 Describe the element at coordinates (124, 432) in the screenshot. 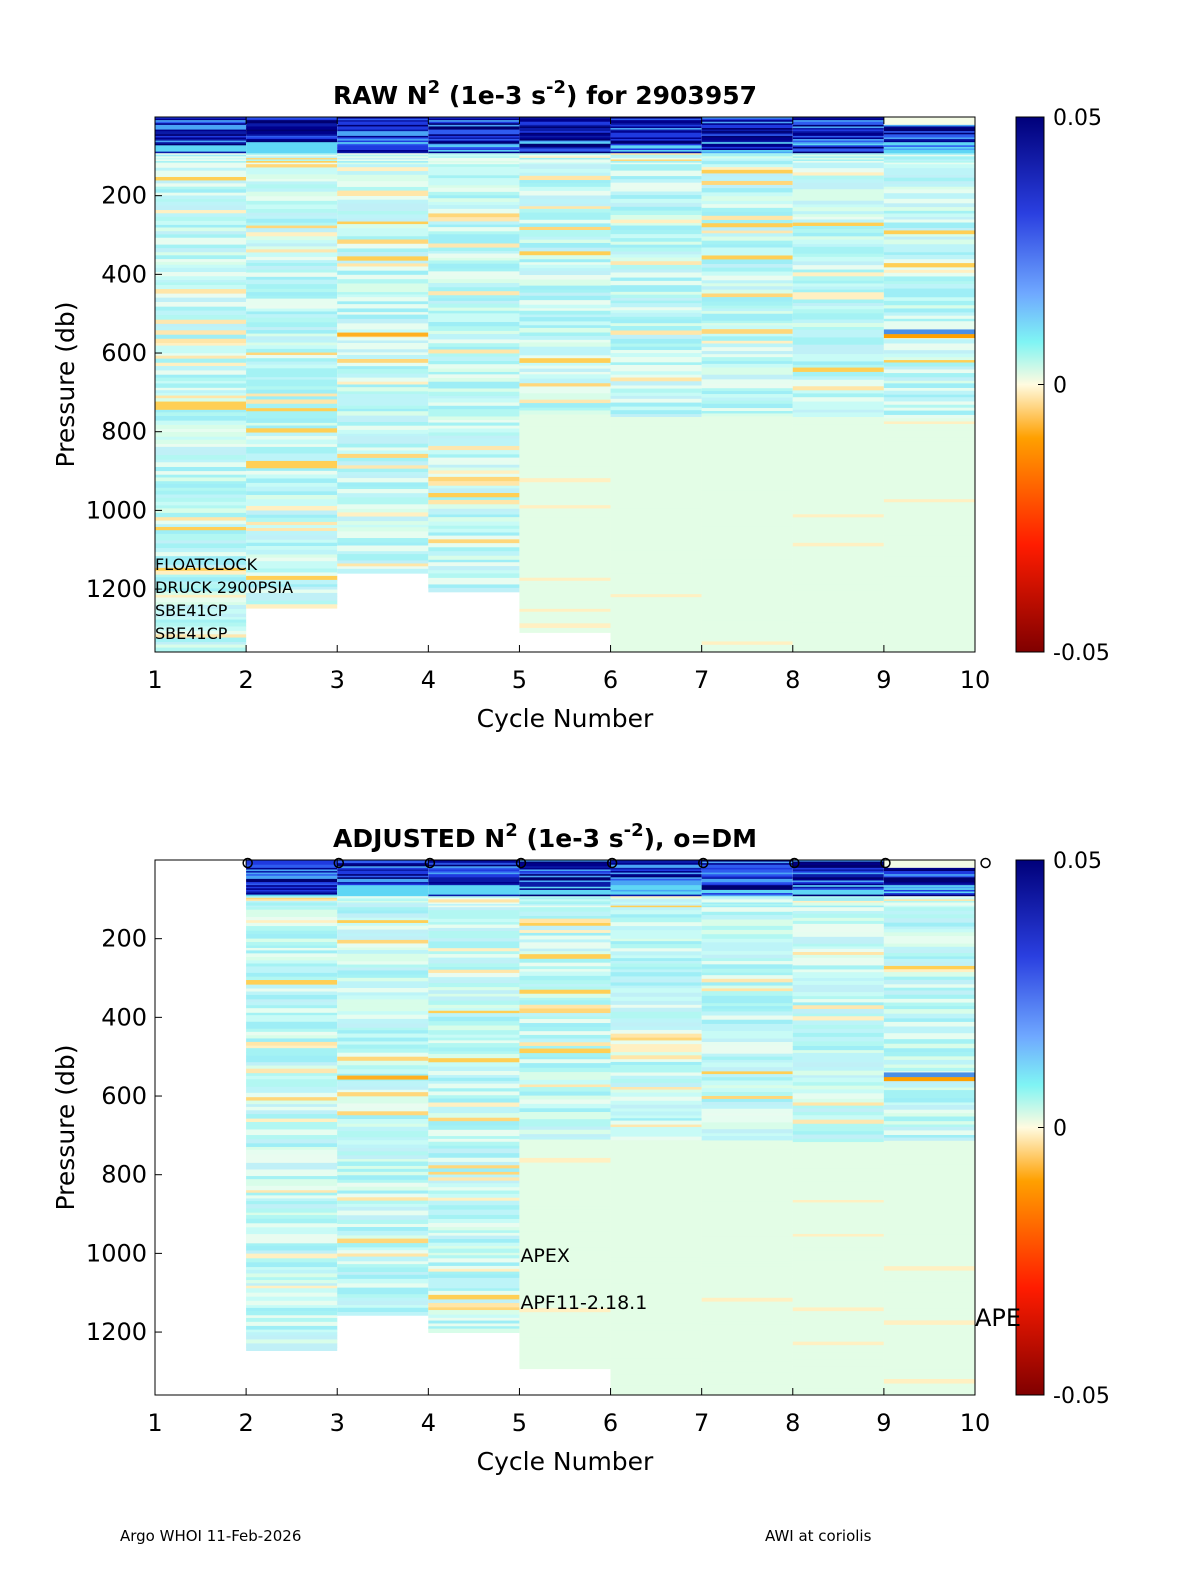

I see `y-tick-label: 800` at that location.